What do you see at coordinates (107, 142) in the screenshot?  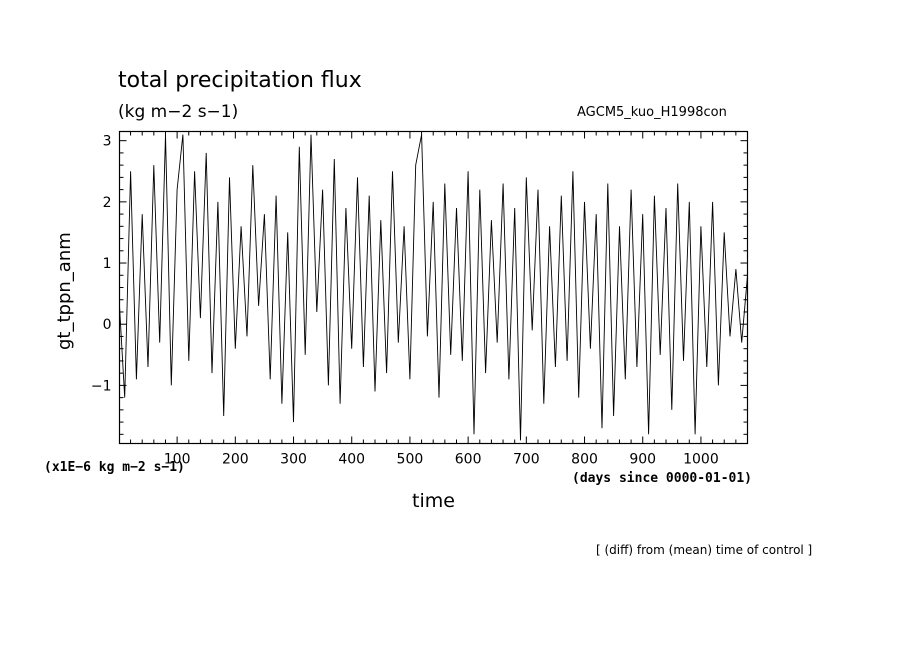 I see `y-tick-label: 3` at bounding box center [107, 142].